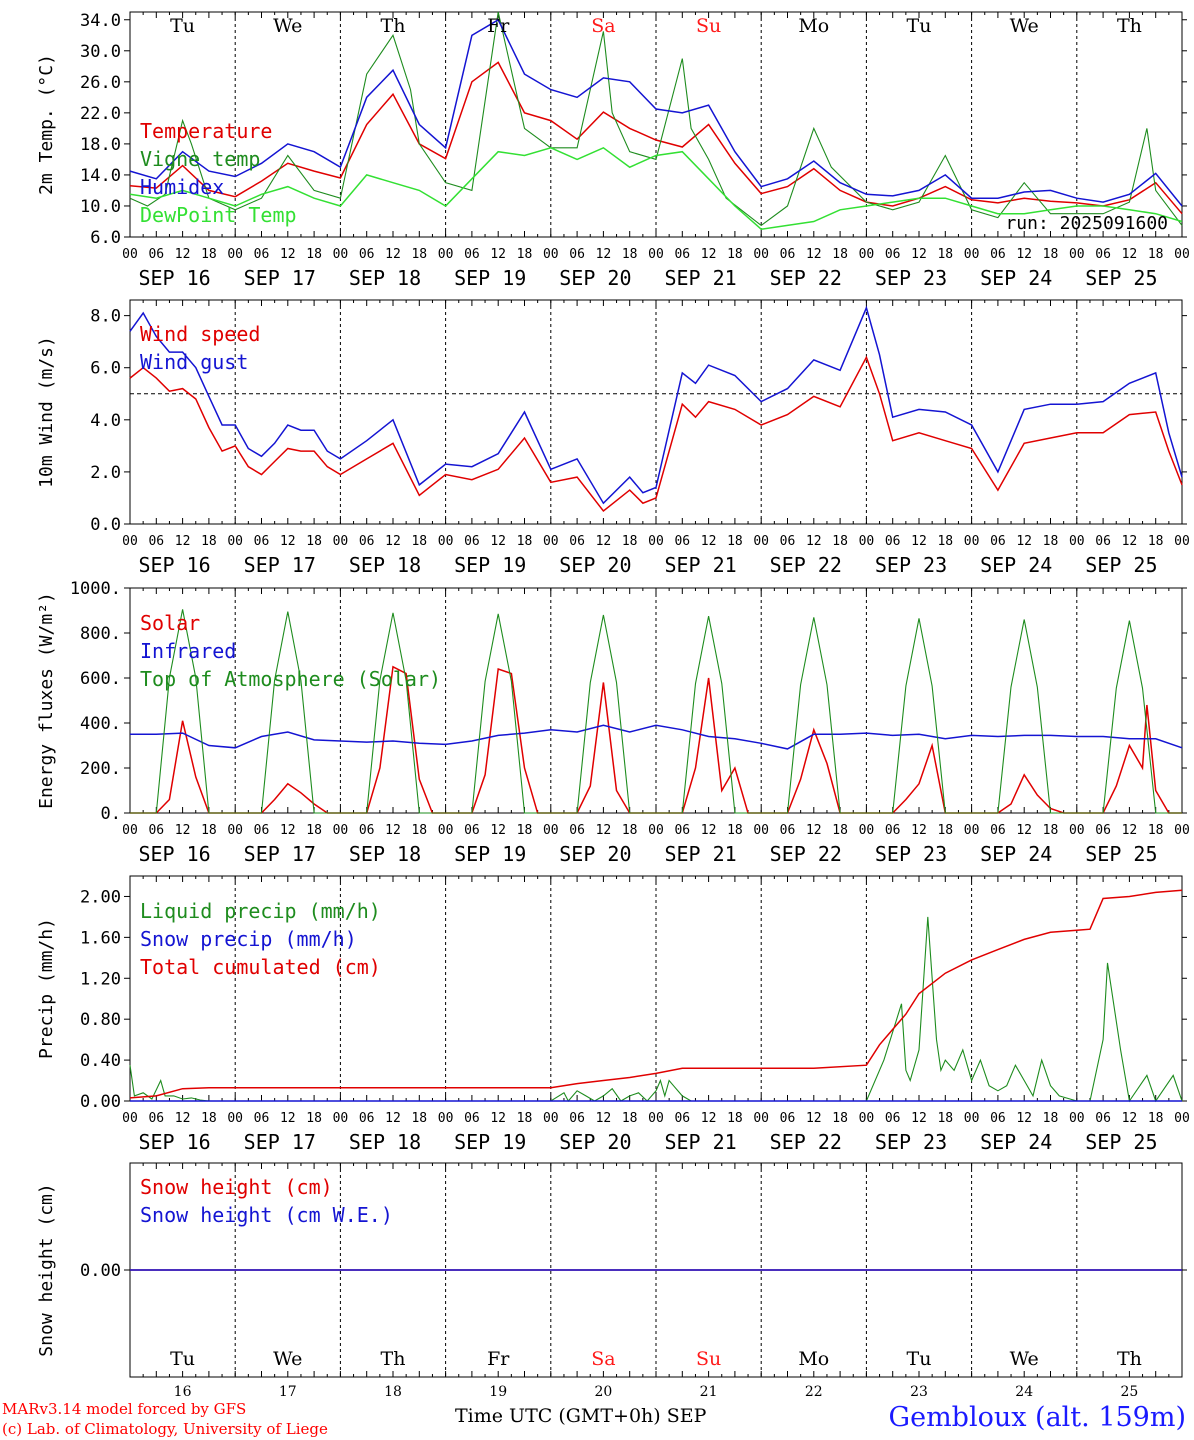 The image size is (1194, 1440). What do you see at coordinates (100, 207) in the screenshot?
I see `y-tick-label: 10.0` at bounding box center [100, 207].